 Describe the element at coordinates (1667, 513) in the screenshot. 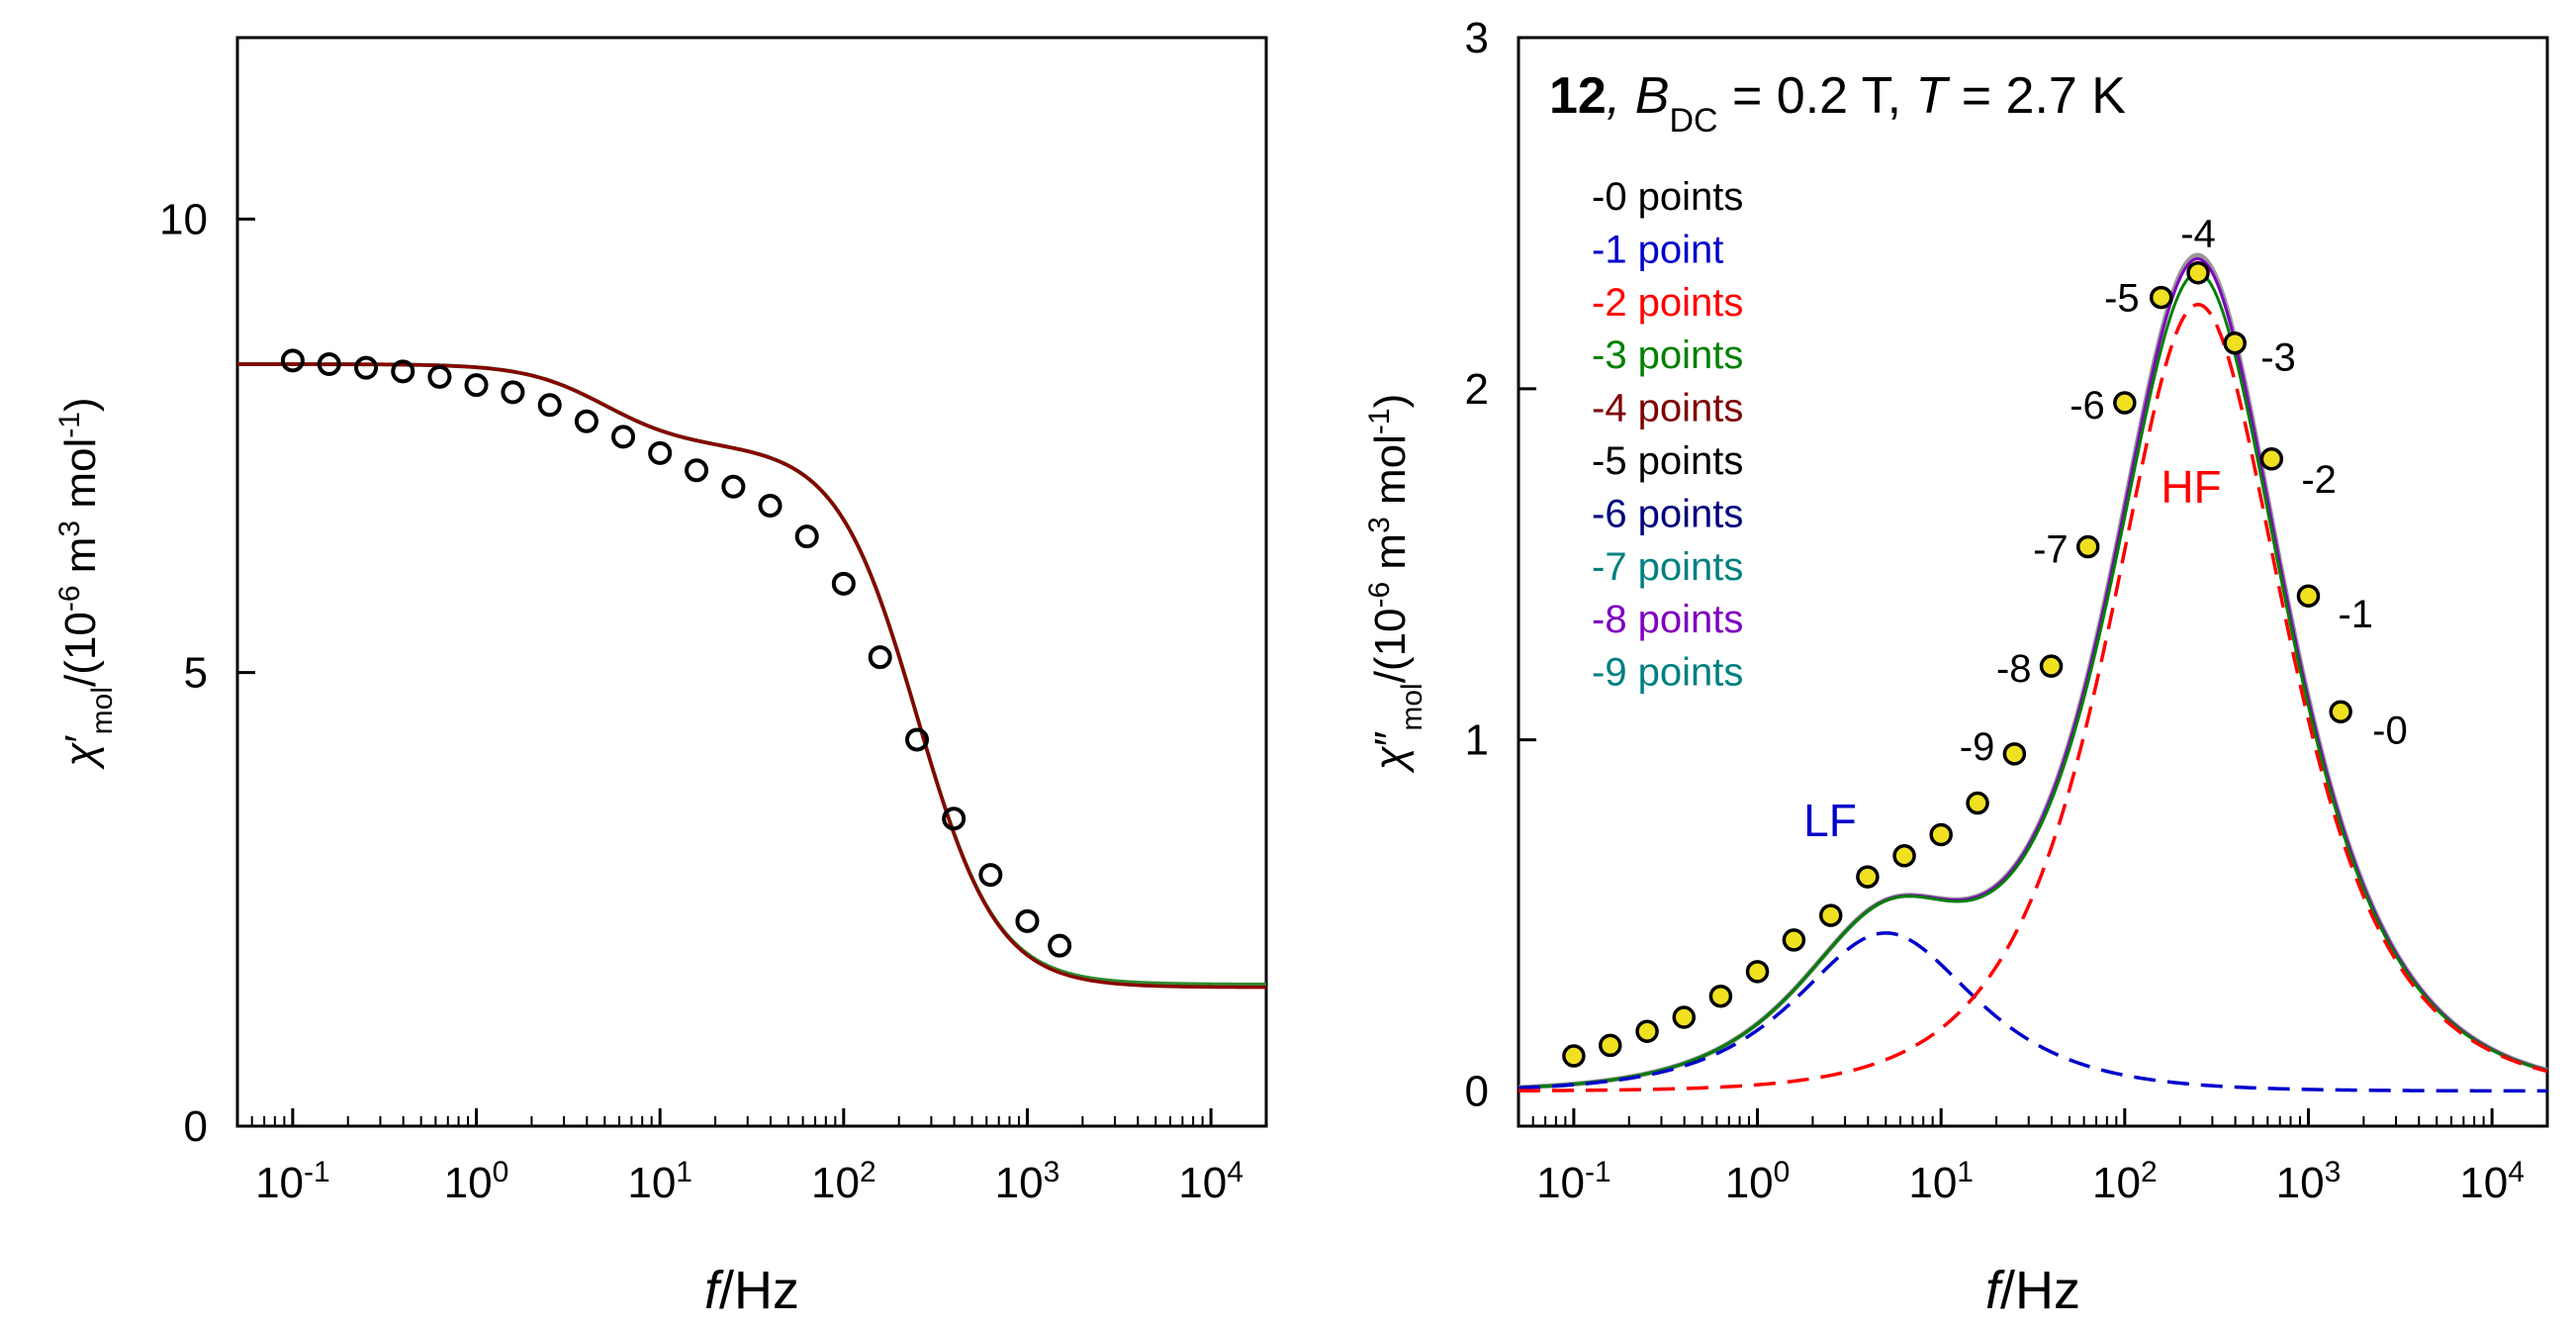

I see `legend-item: -6 points` at that location.